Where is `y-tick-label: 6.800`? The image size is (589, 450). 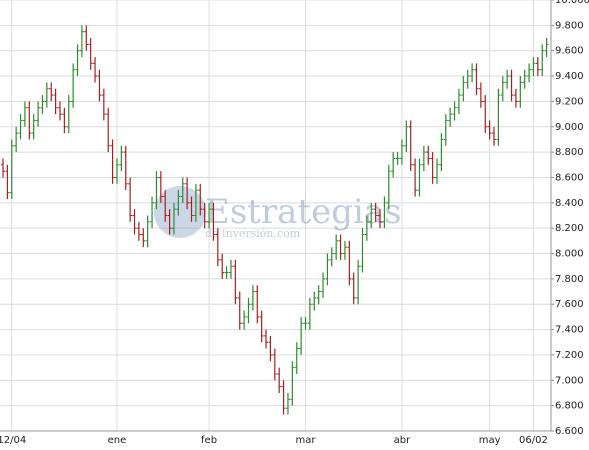
y-tick-label: 6.800 is located at coordinates (569, 406).